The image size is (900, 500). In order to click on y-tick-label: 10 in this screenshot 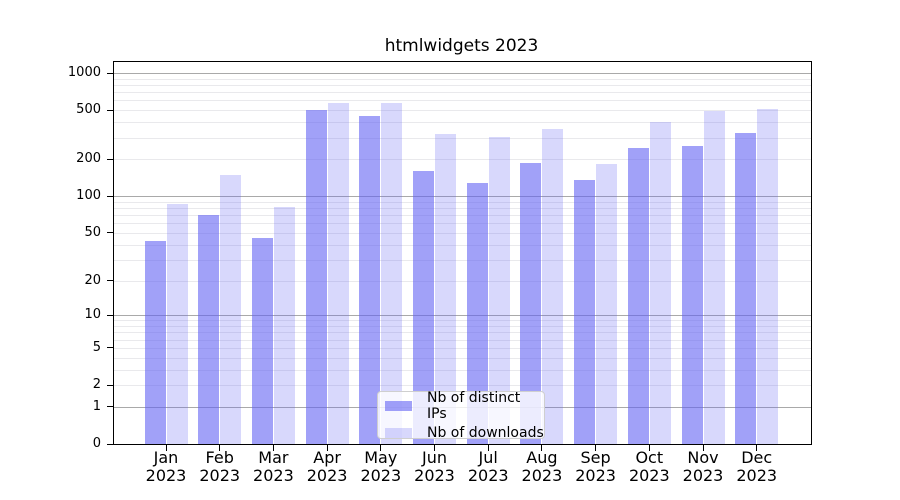, I will do `click(92, 315)`.